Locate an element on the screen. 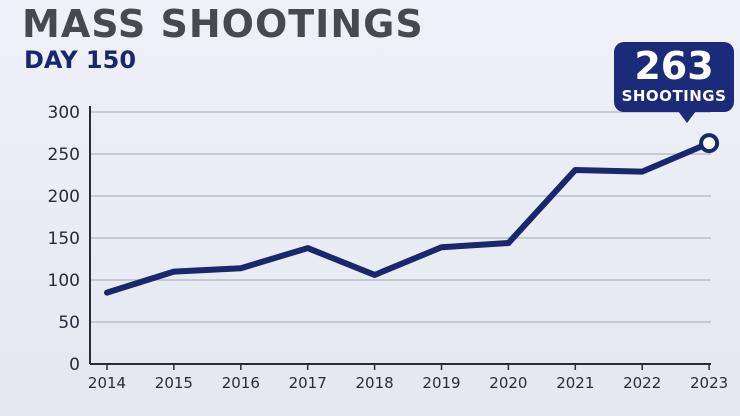  highlight-point is located at coordinates (709, 143).